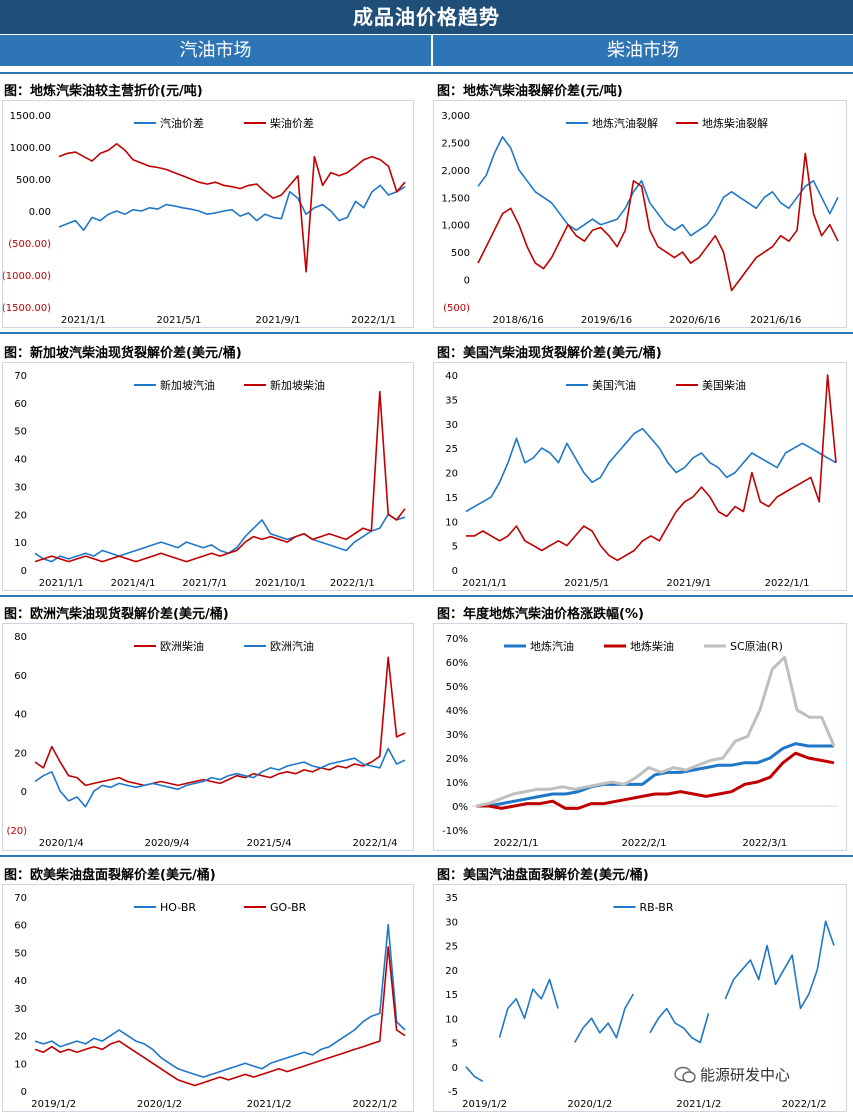 The image size is (853, 1115). Describe the element at coordinates (20, 637) in the screenshot. I see `y-tick-label: 80` at that location.